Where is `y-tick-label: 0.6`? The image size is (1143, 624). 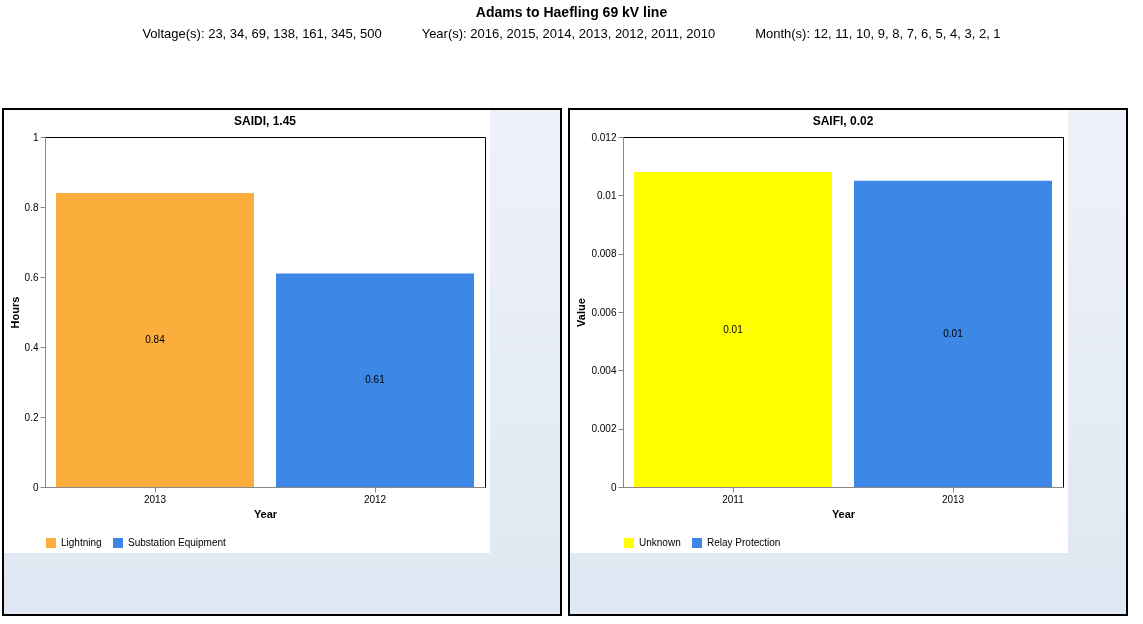
y-tick-label: 0.6 is located at coordinates (31, 277).